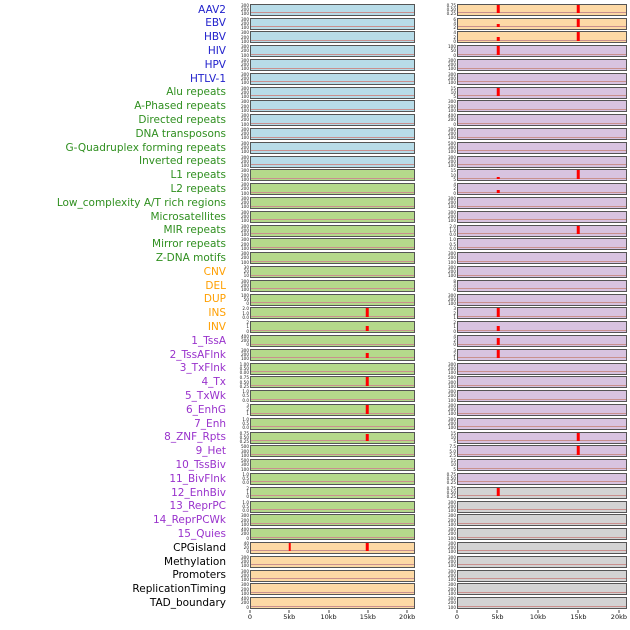 This screenshot has width=630, height=630. What do you see at coordinates (451, 5) in the screenshot?
I see `y-tick-label: 0.75` at bounding box center [451, 5].